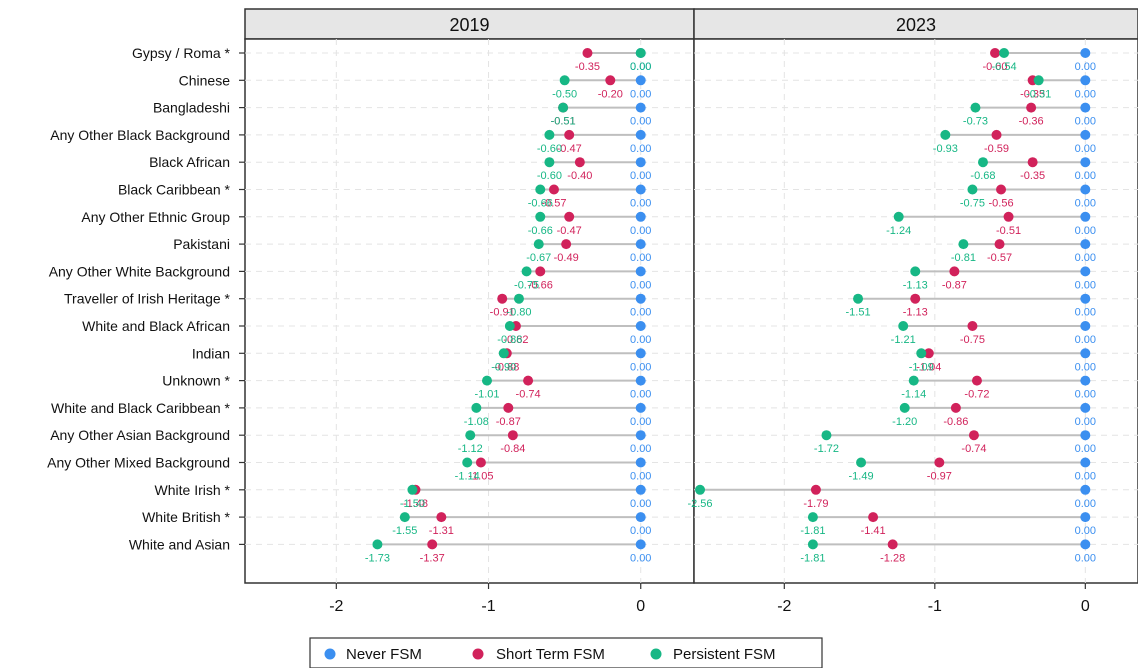  I want to click on data-label: -0.51, so click(563, 122).